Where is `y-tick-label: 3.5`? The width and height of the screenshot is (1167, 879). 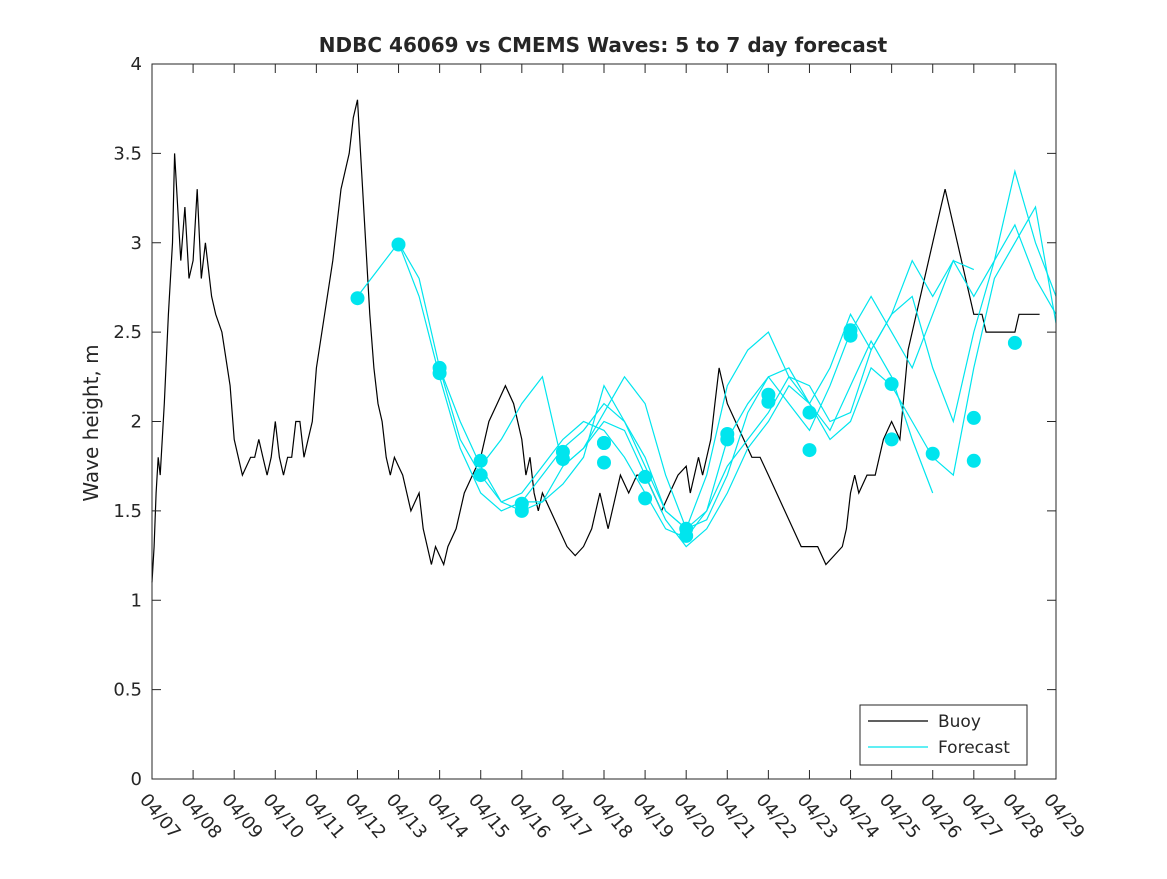 y-tick-label: 3.5 is located at coordinates (127, 153).